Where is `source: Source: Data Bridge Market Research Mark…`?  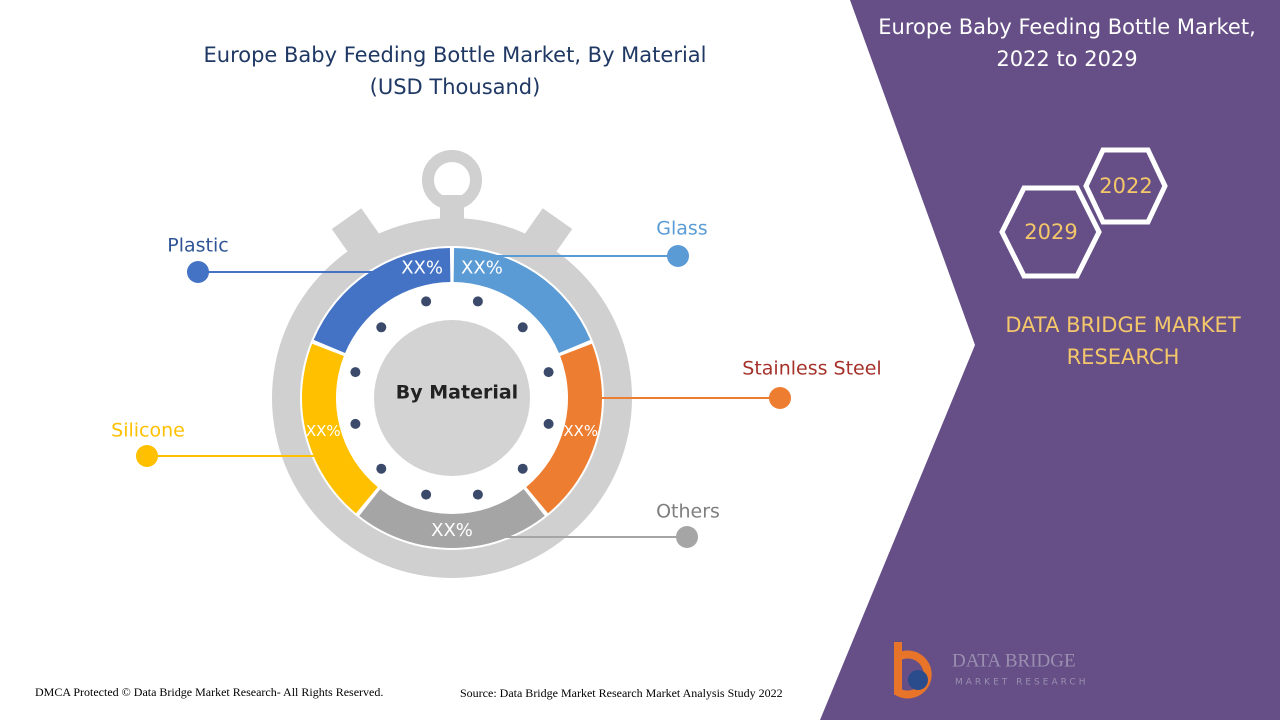 source: Source: Data Bridge Market Research Mark… is located at coordinates (621, 693).